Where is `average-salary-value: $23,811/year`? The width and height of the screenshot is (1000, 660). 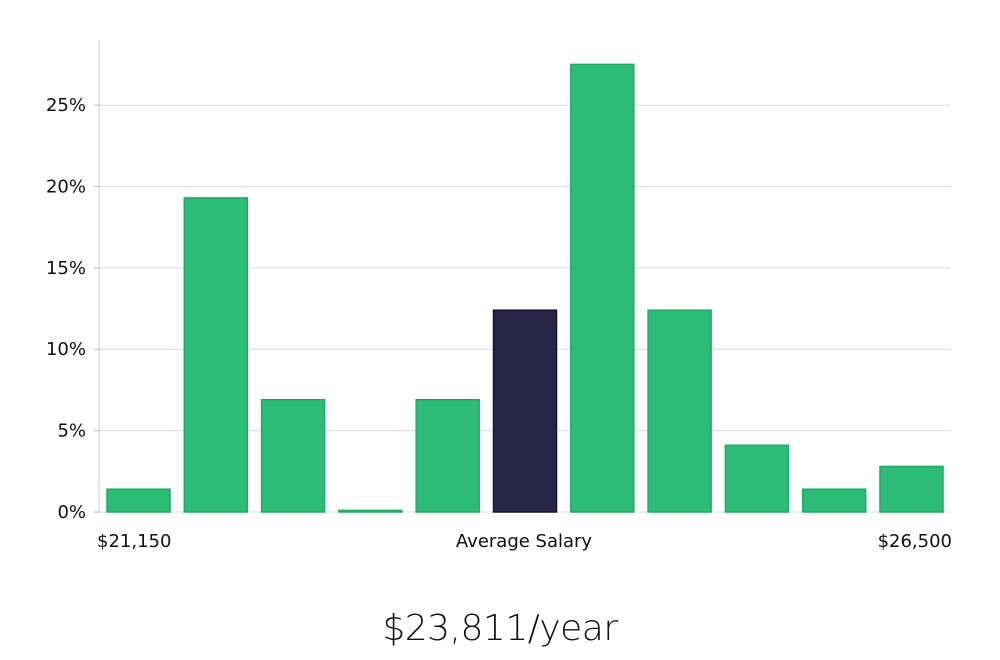 average-salary-value: $23,811/year is located at coordinates (500, 628).